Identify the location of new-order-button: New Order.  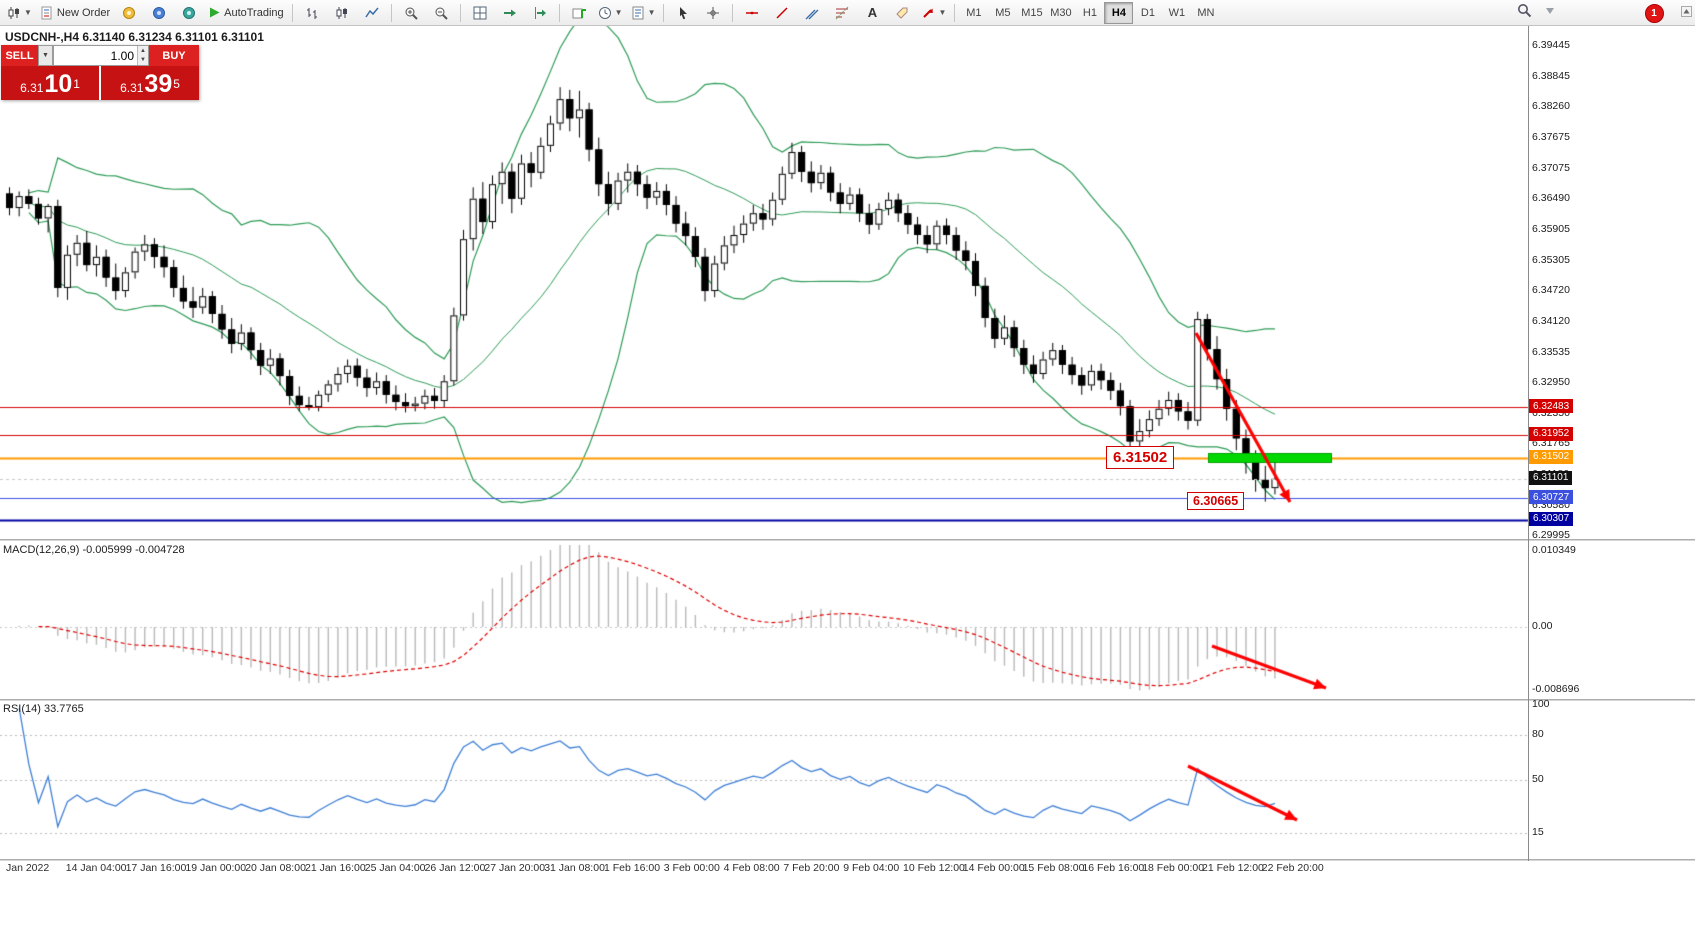
(75, 13).